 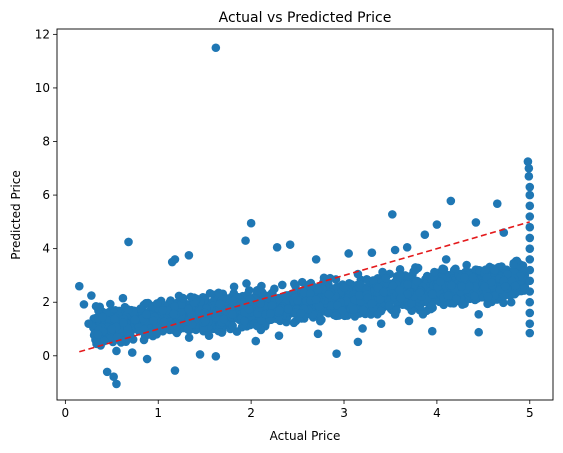 I want to click on x-axis: 0 1 2 3 4 5, so click(x=298, y=410).